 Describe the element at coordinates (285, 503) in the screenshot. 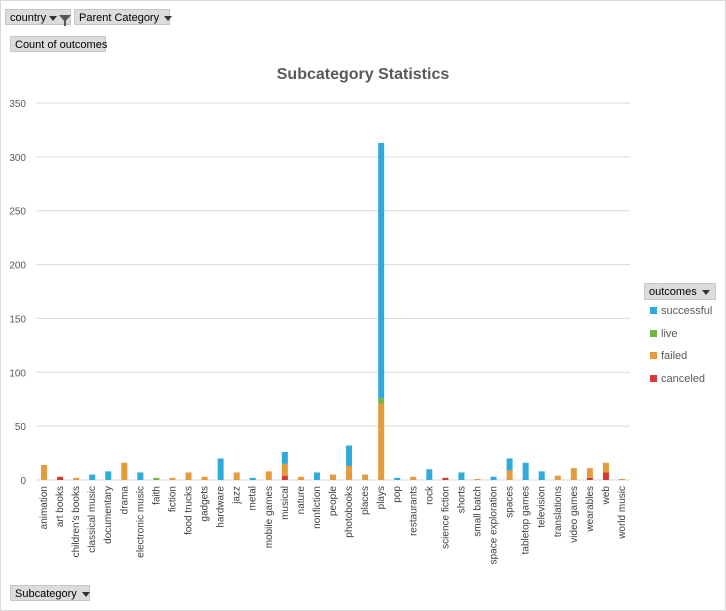

I see `x-tick-label: musical` at that location.